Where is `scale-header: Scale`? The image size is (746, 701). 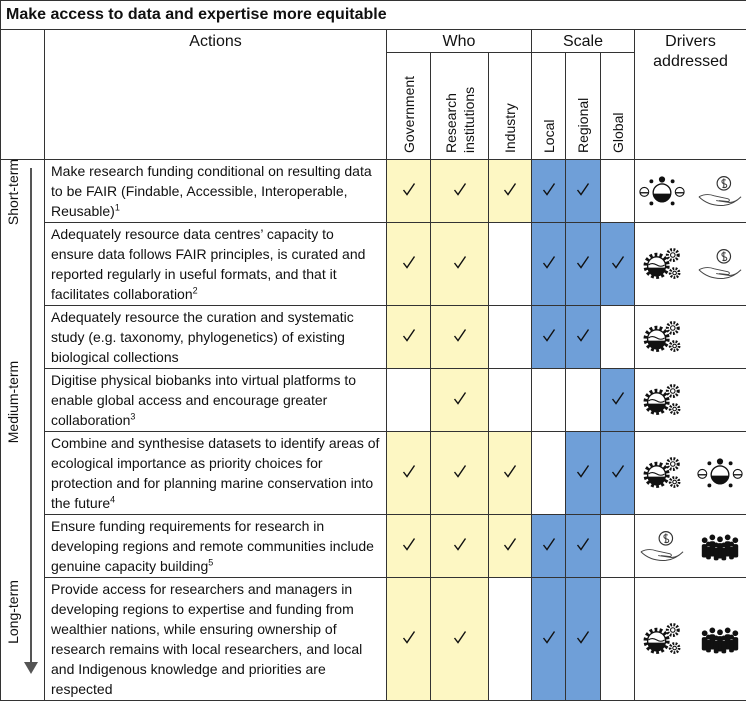 scale-header: Scale is located at coordinates (583, 41).